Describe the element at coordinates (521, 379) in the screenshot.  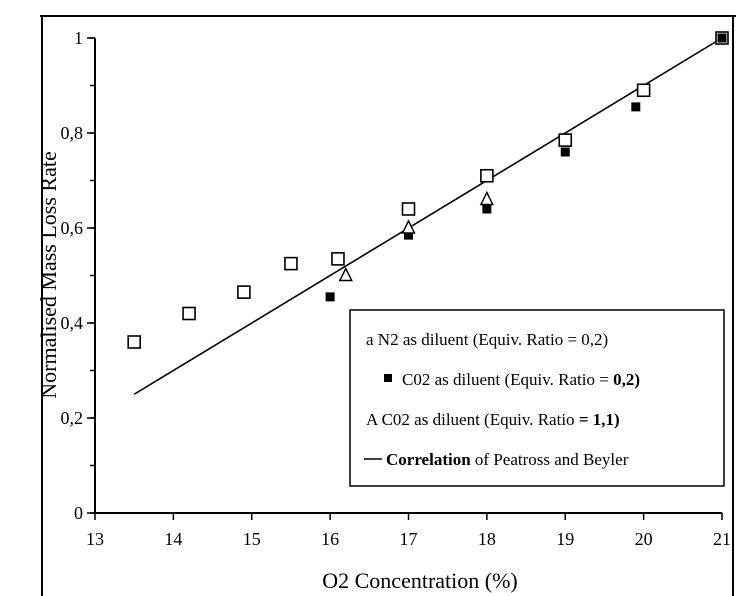
I see `legend-label: C02 as diluent (Equiv. Ratio = 0,2)` at that location.